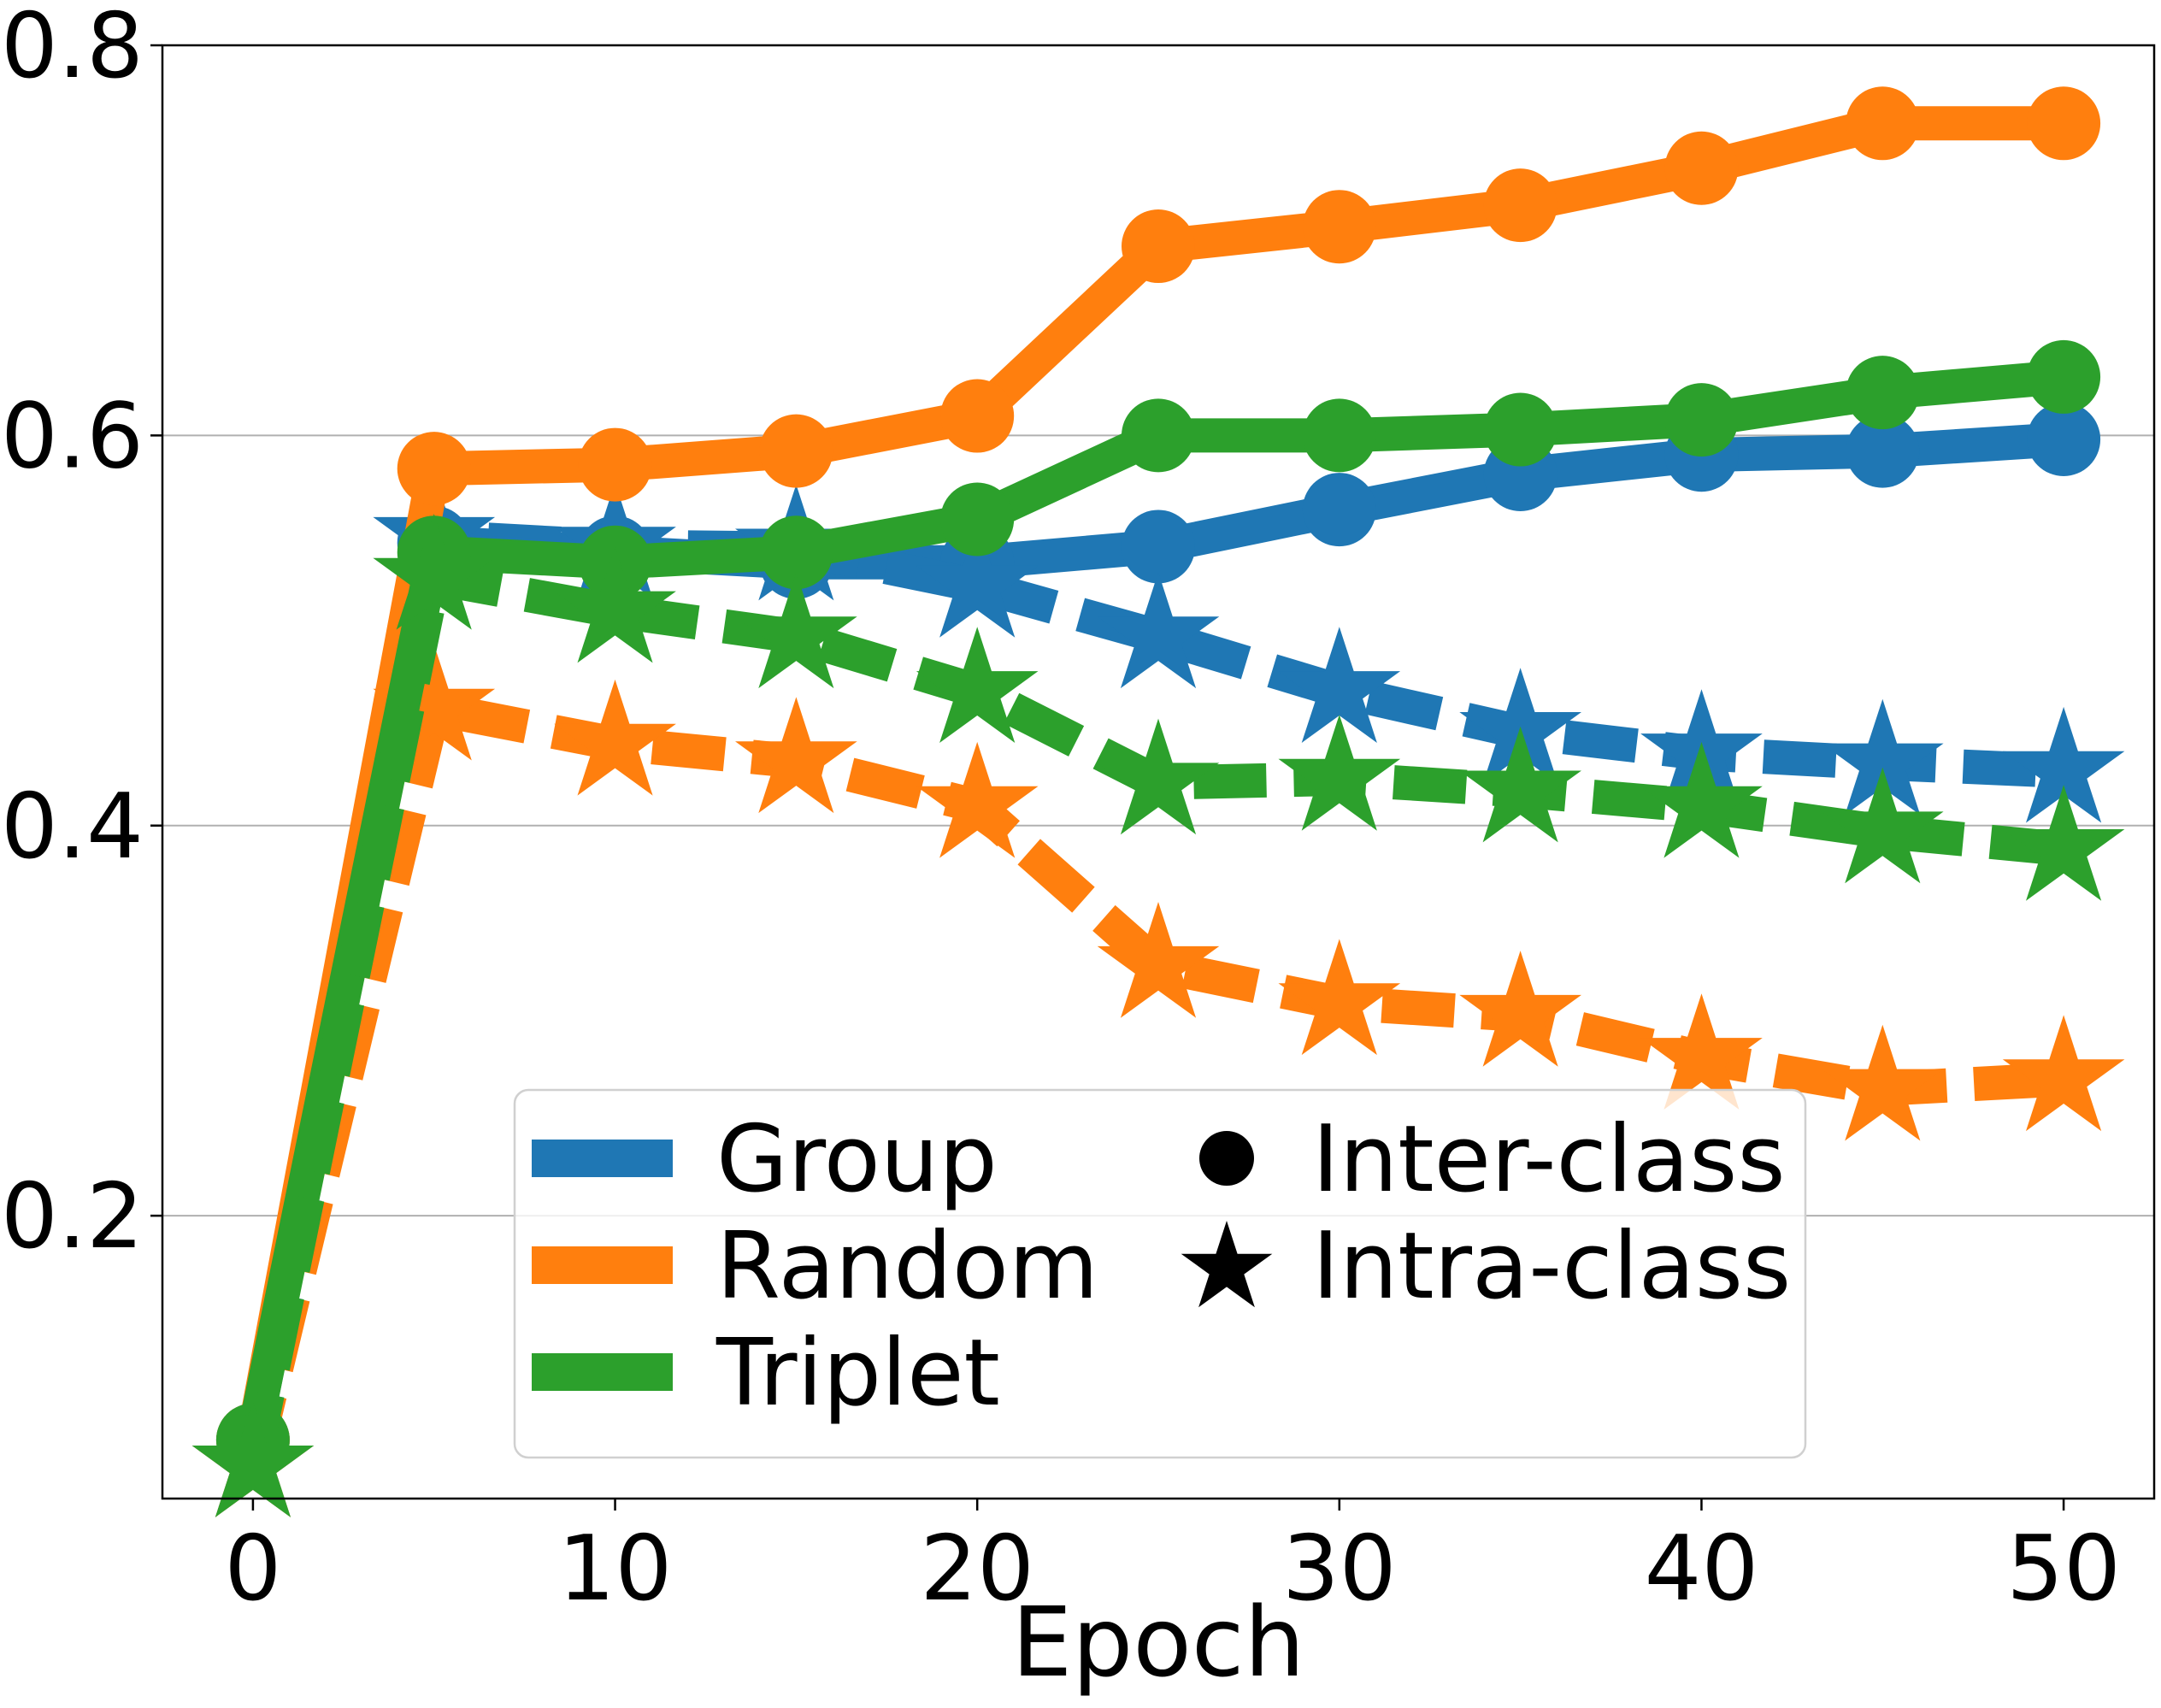 The height and width of the screenshot is (1708, 2161). I want to click on x-tick-label: 0, so click(253, 1569).